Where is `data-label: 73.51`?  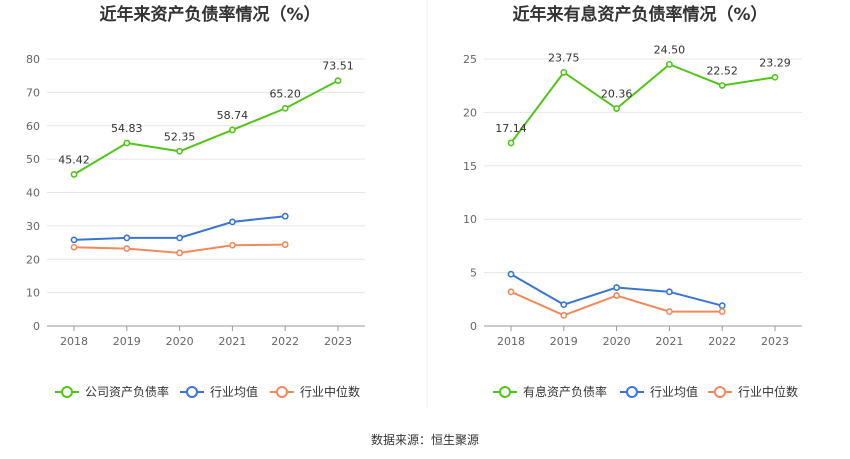
data-label: 73.51 is located at coordinates (338, 66).